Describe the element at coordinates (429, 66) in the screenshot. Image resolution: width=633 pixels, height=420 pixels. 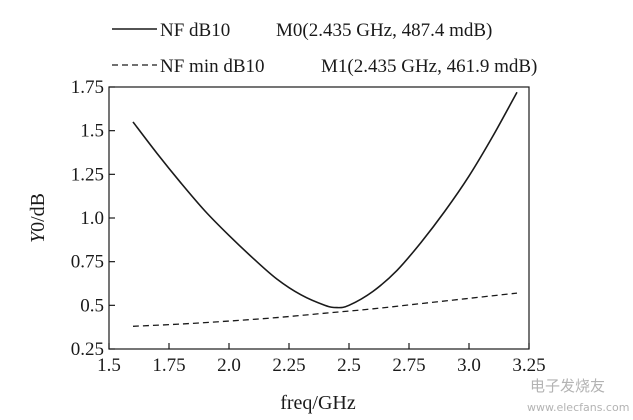
I see `legend-series-1-marker: M1(2.435 GHz, 461.9 mdB)` at that location.